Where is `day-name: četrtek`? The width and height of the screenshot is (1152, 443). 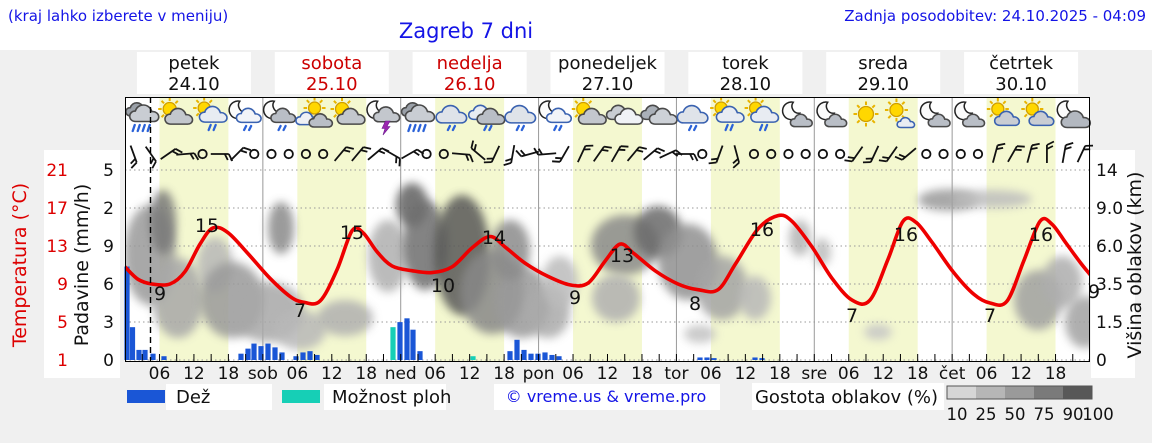
day-name: četrtek is located at coordinates (1021, 63).